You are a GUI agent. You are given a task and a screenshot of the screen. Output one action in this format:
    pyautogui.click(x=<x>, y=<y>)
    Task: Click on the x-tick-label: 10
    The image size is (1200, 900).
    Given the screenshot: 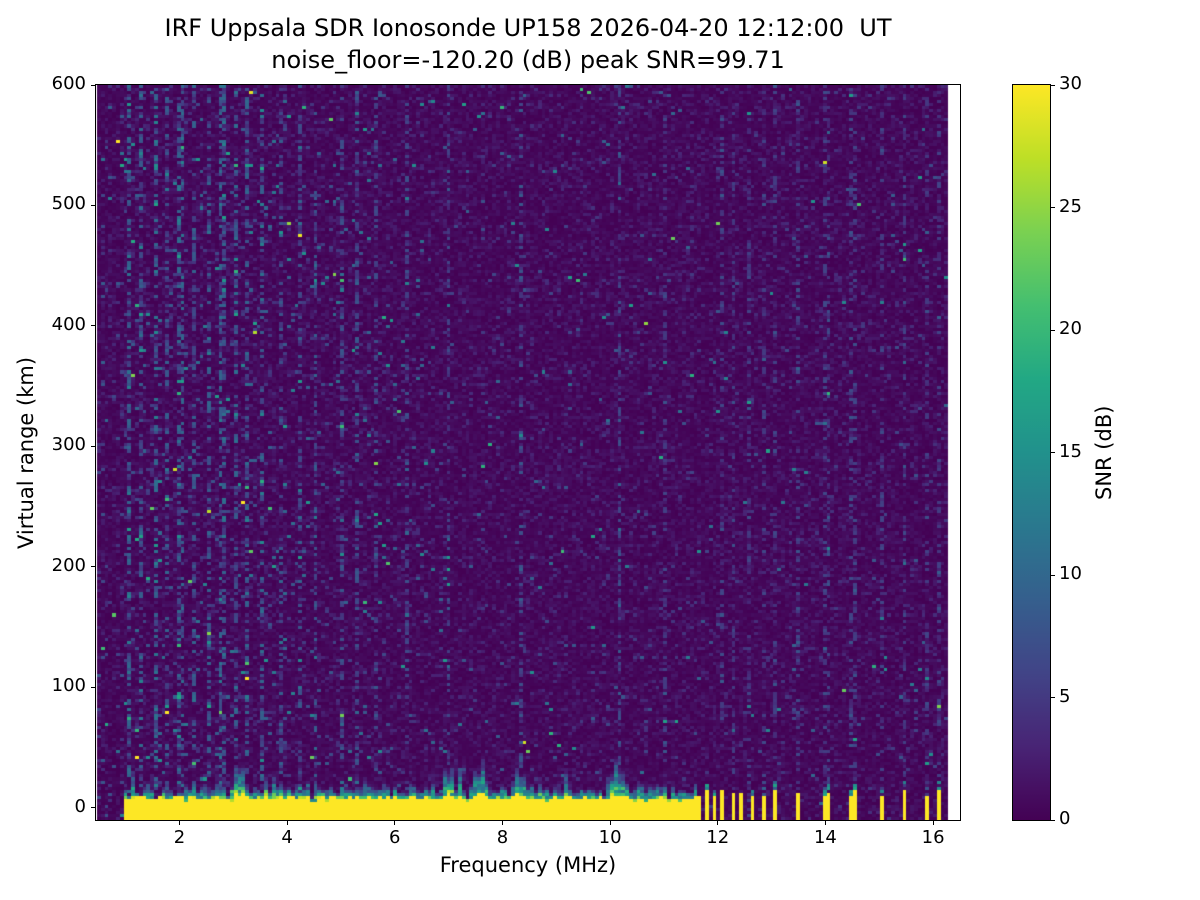 What is the action you would take?
    pyautogui.click(x=610, y=837)
    